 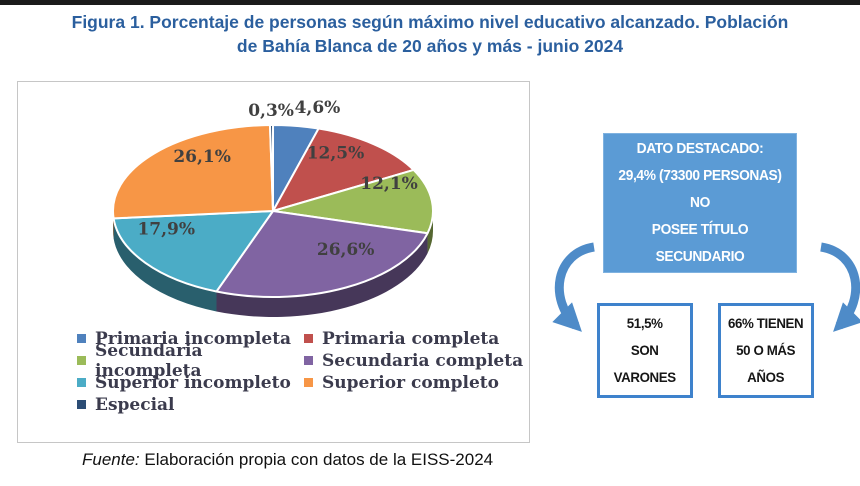 What do you see at coordinates (190, 404) in the screenshot?
I see `legend-item-6: Especial` at bounding box center [190, 404].